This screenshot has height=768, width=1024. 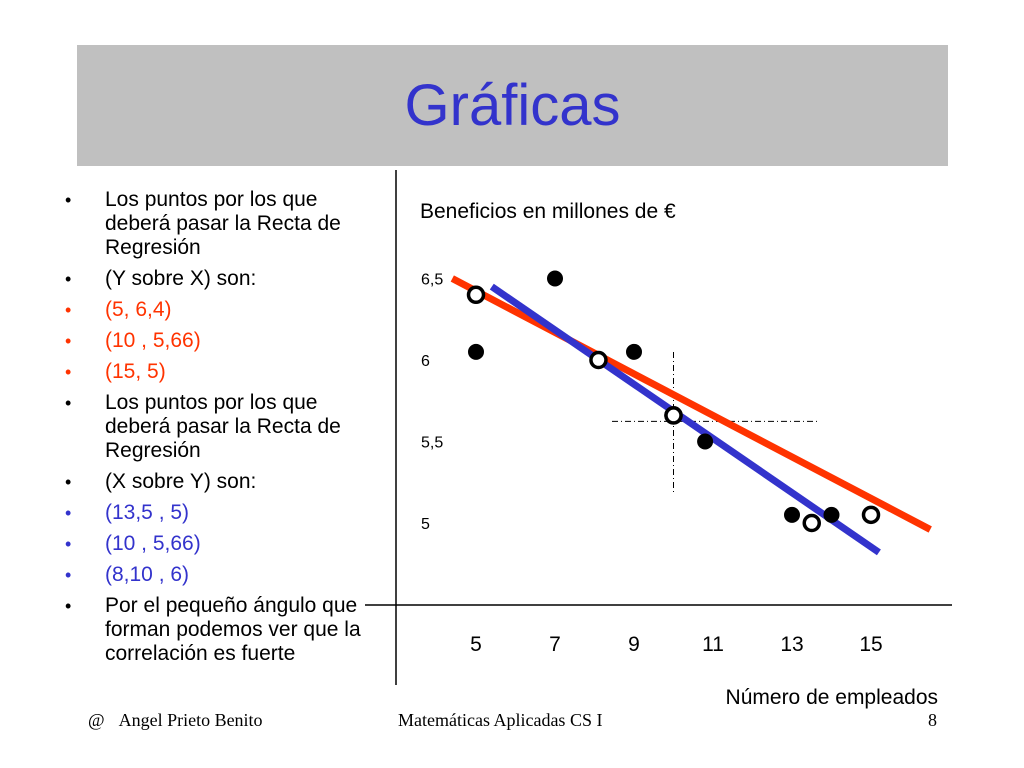 I want to click on bullet-item: • (15, 5), so click(x=220, y=372).